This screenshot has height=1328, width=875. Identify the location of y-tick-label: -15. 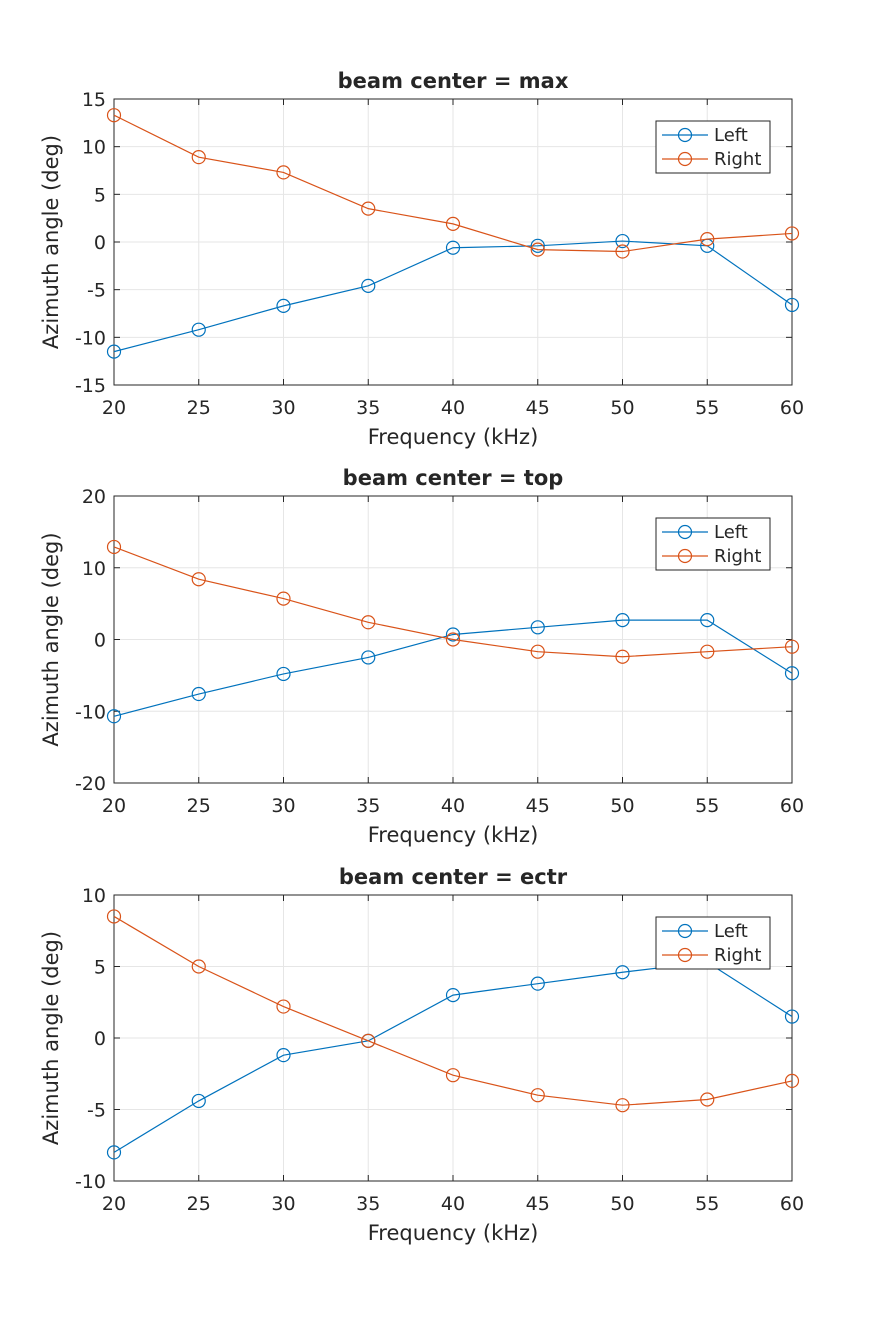
(90, 386).